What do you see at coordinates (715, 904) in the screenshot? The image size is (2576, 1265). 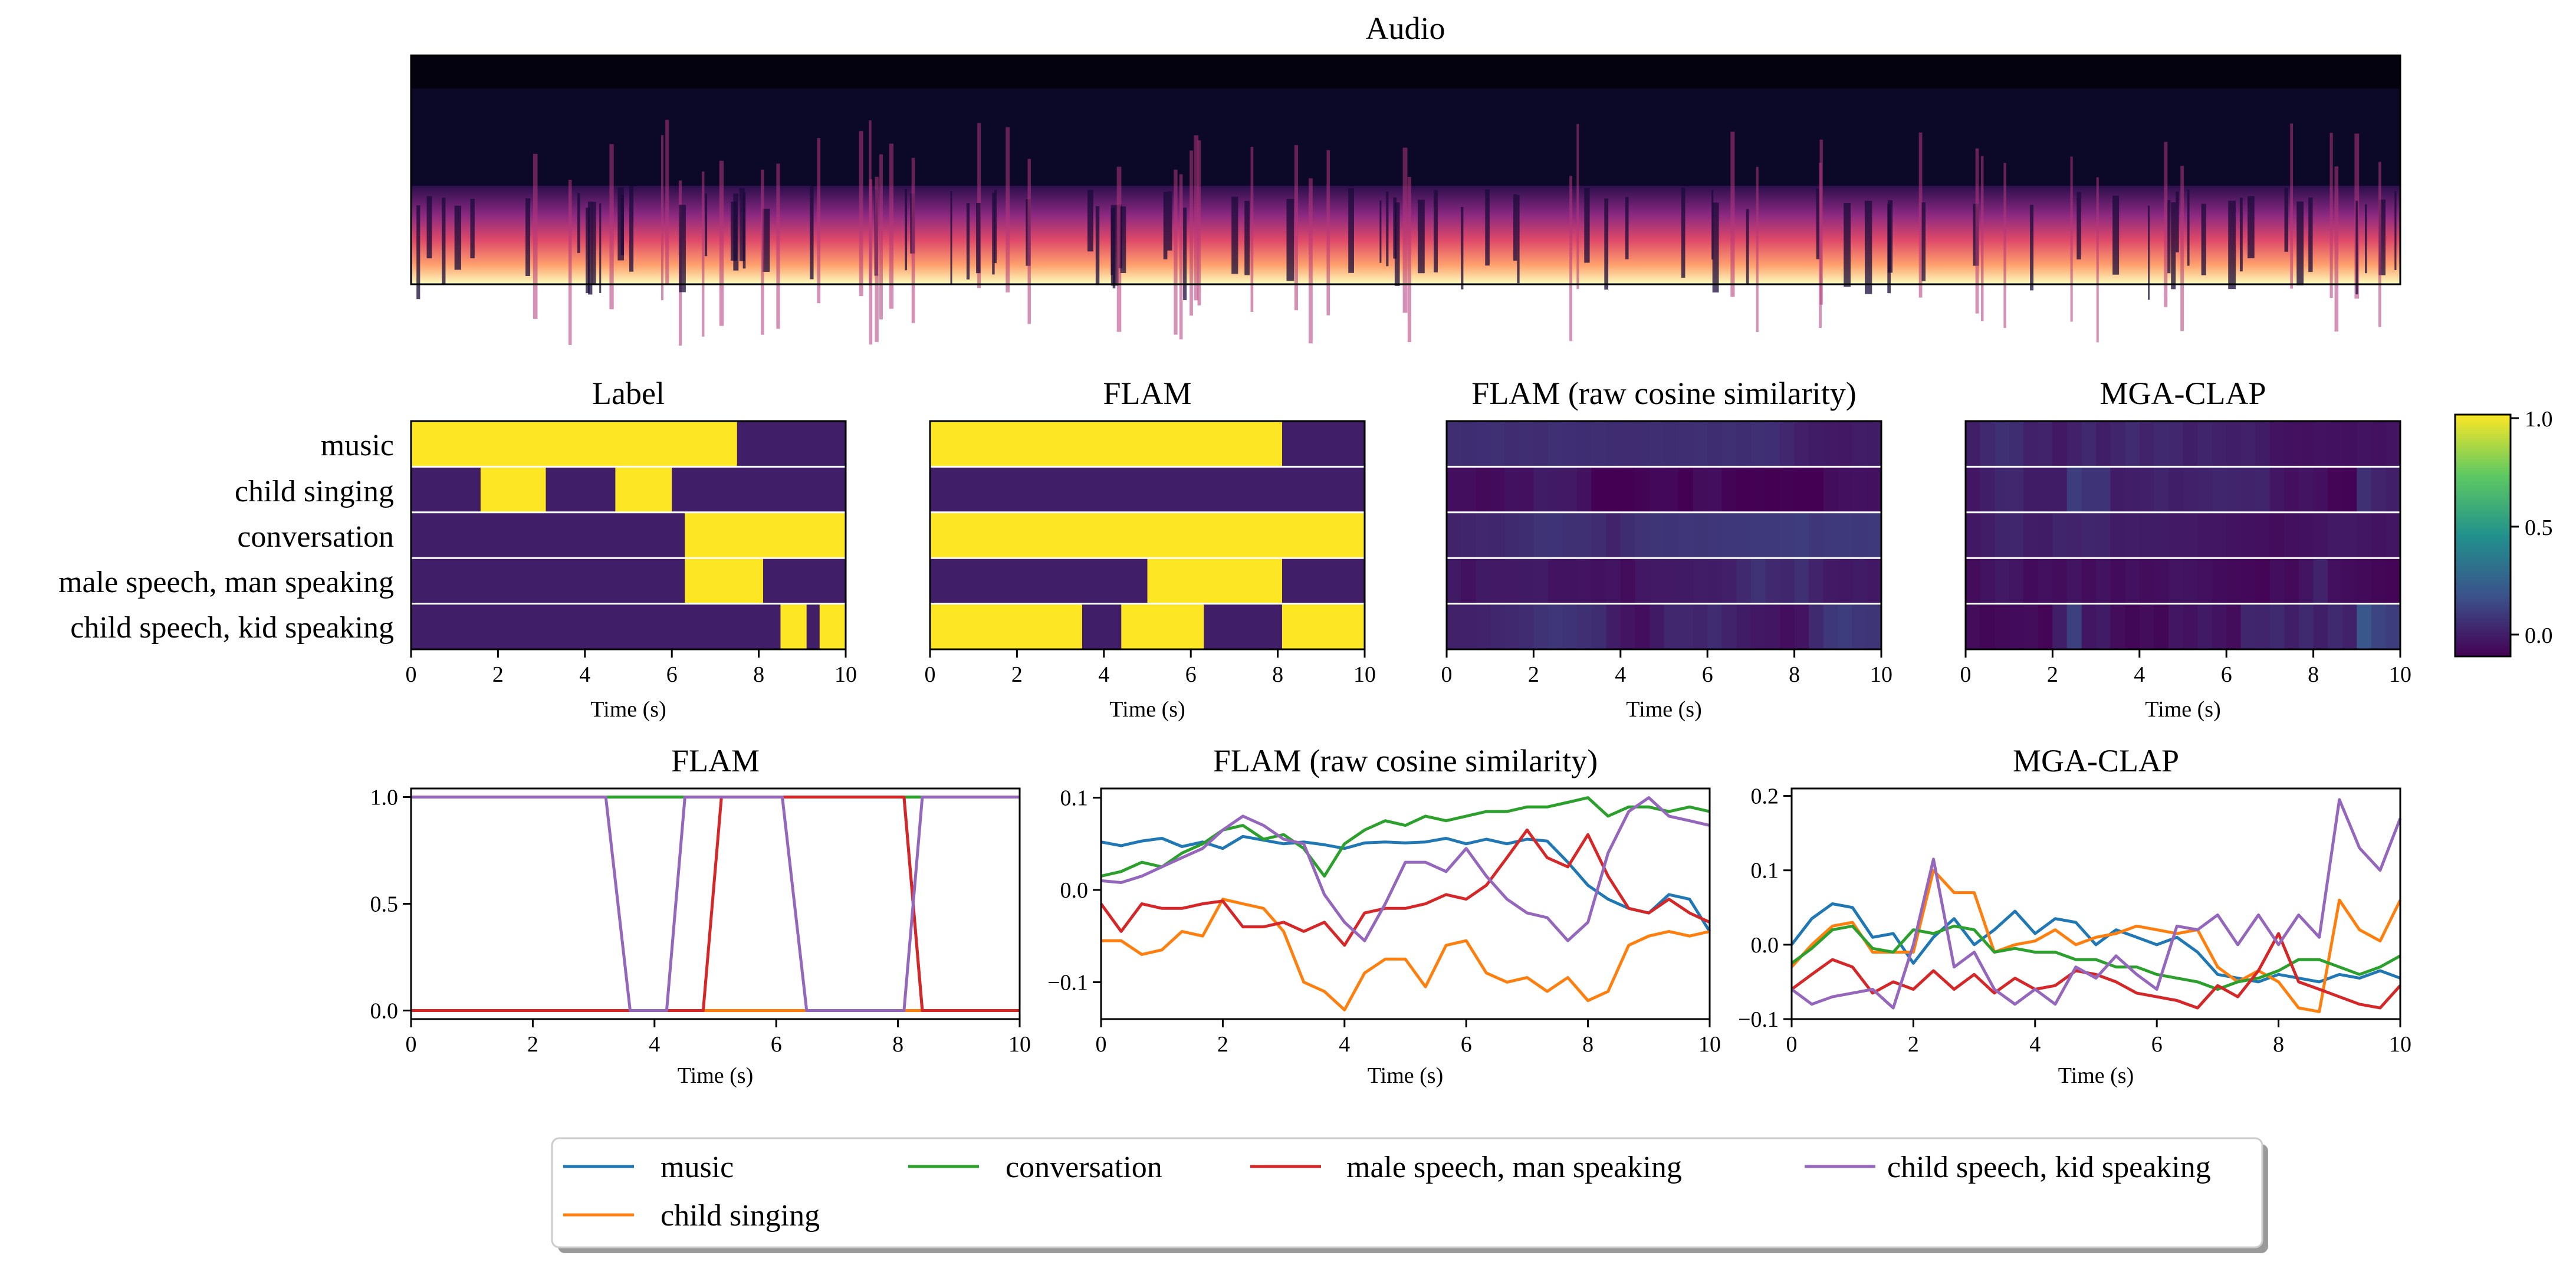 I see `series-line-male-speech-man-speaking` at bounding box center [715, 904].